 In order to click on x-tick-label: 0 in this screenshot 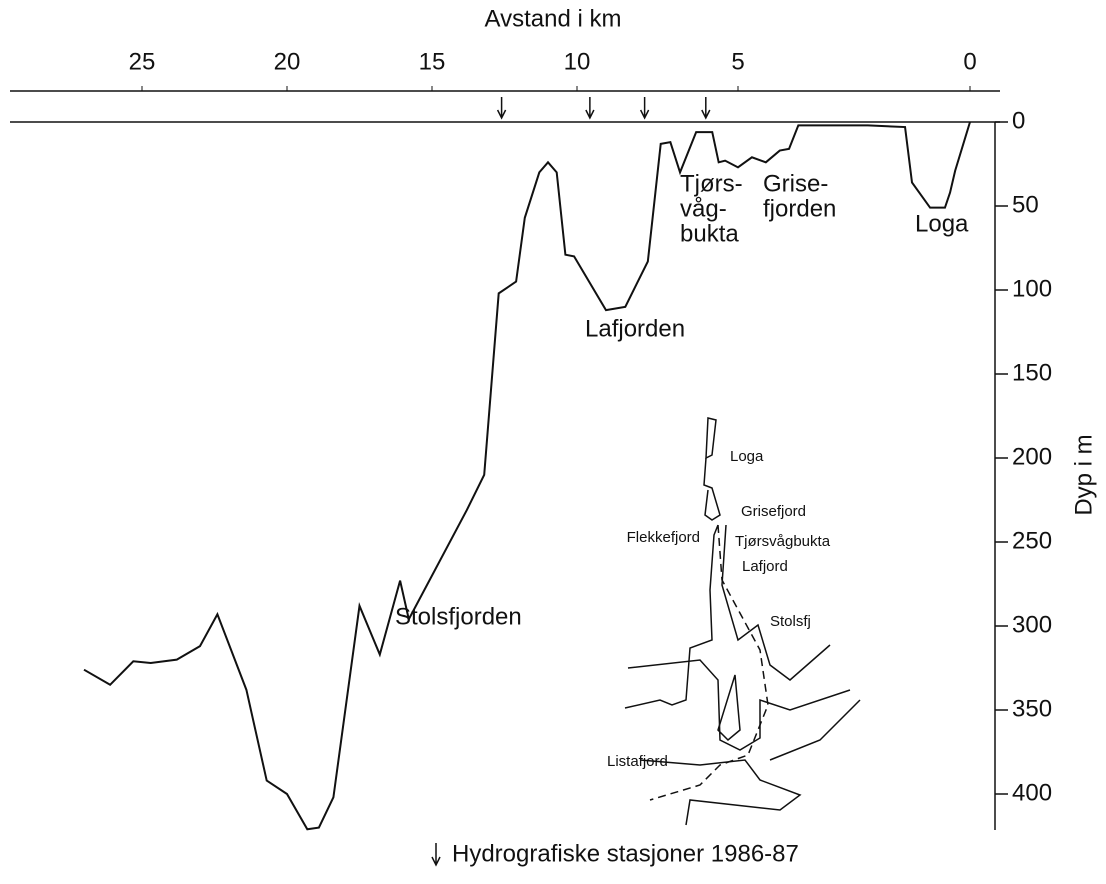, I will do `click(969, 61)`.